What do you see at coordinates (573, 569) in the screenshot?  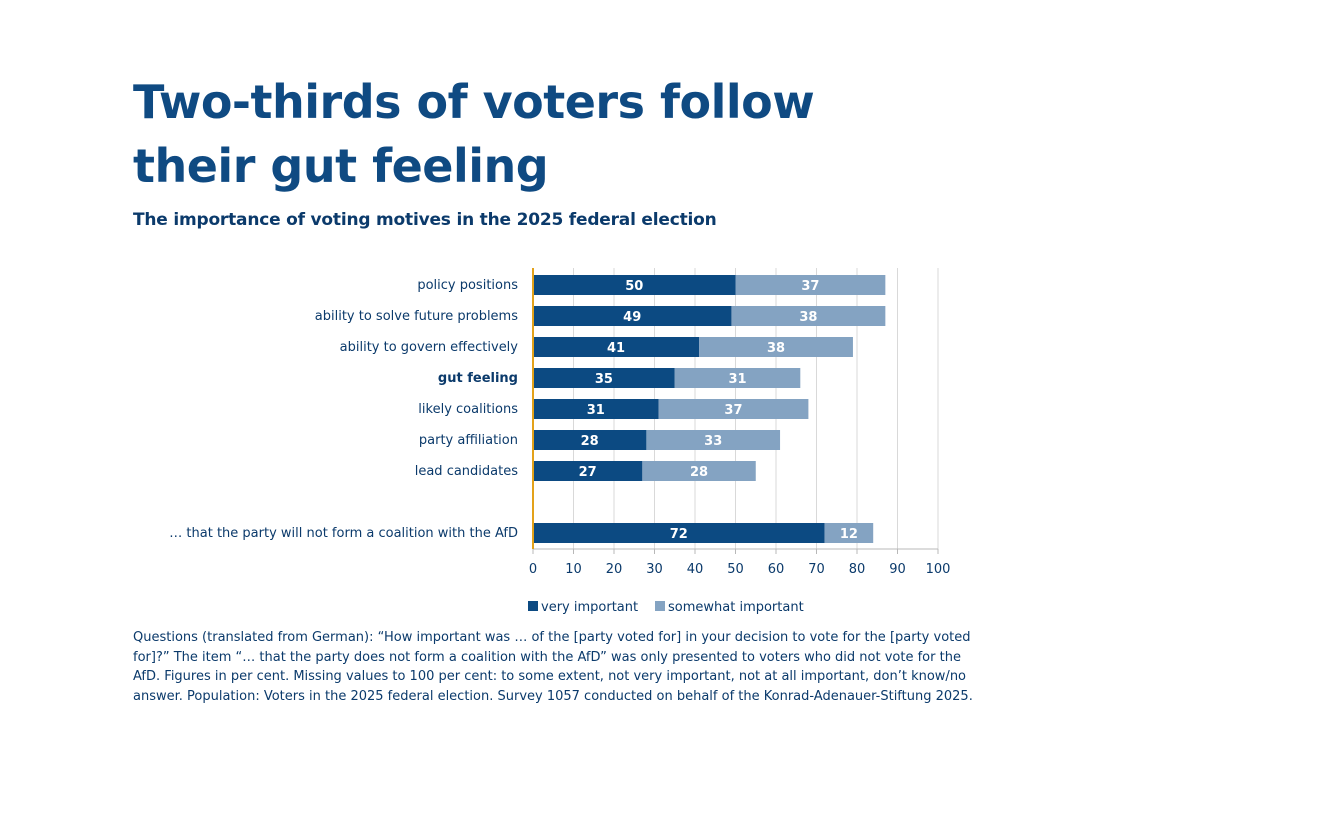 I see `x-tick-label: 10` at bounding box center [573, 569].